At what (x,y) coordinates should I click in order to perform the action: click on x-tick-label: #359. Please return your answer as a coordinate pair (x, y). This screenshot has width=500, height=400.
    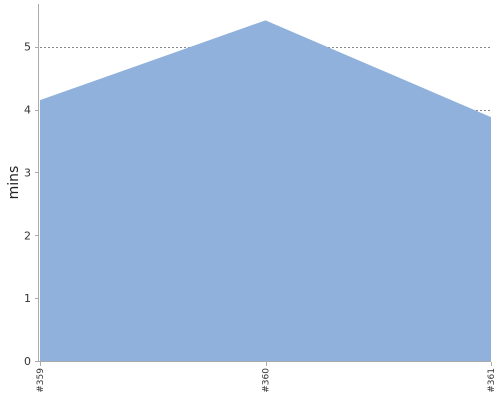
    Looking at the image, I should click on (41, 380).